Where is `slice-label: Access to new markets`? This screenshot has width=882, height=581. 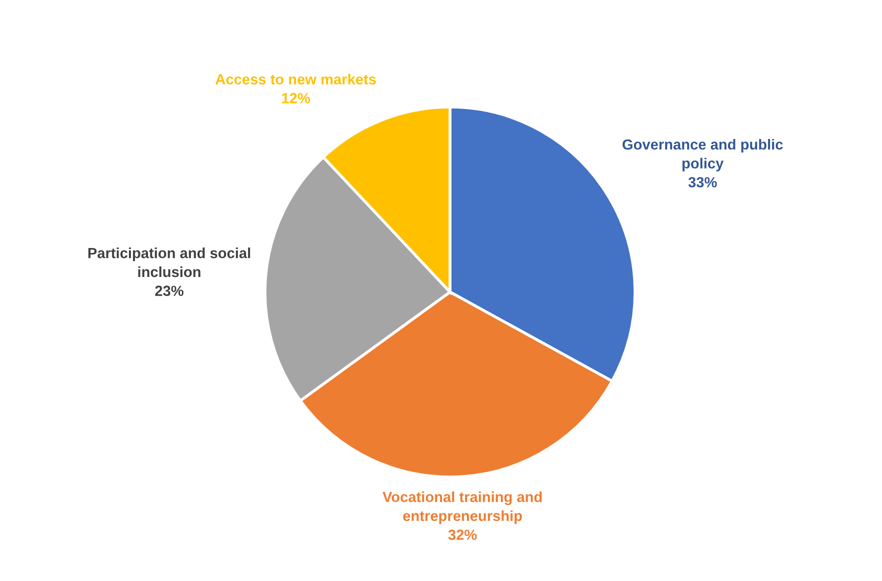 slice-label: Access to new markets is located at coordinates (296, 79).